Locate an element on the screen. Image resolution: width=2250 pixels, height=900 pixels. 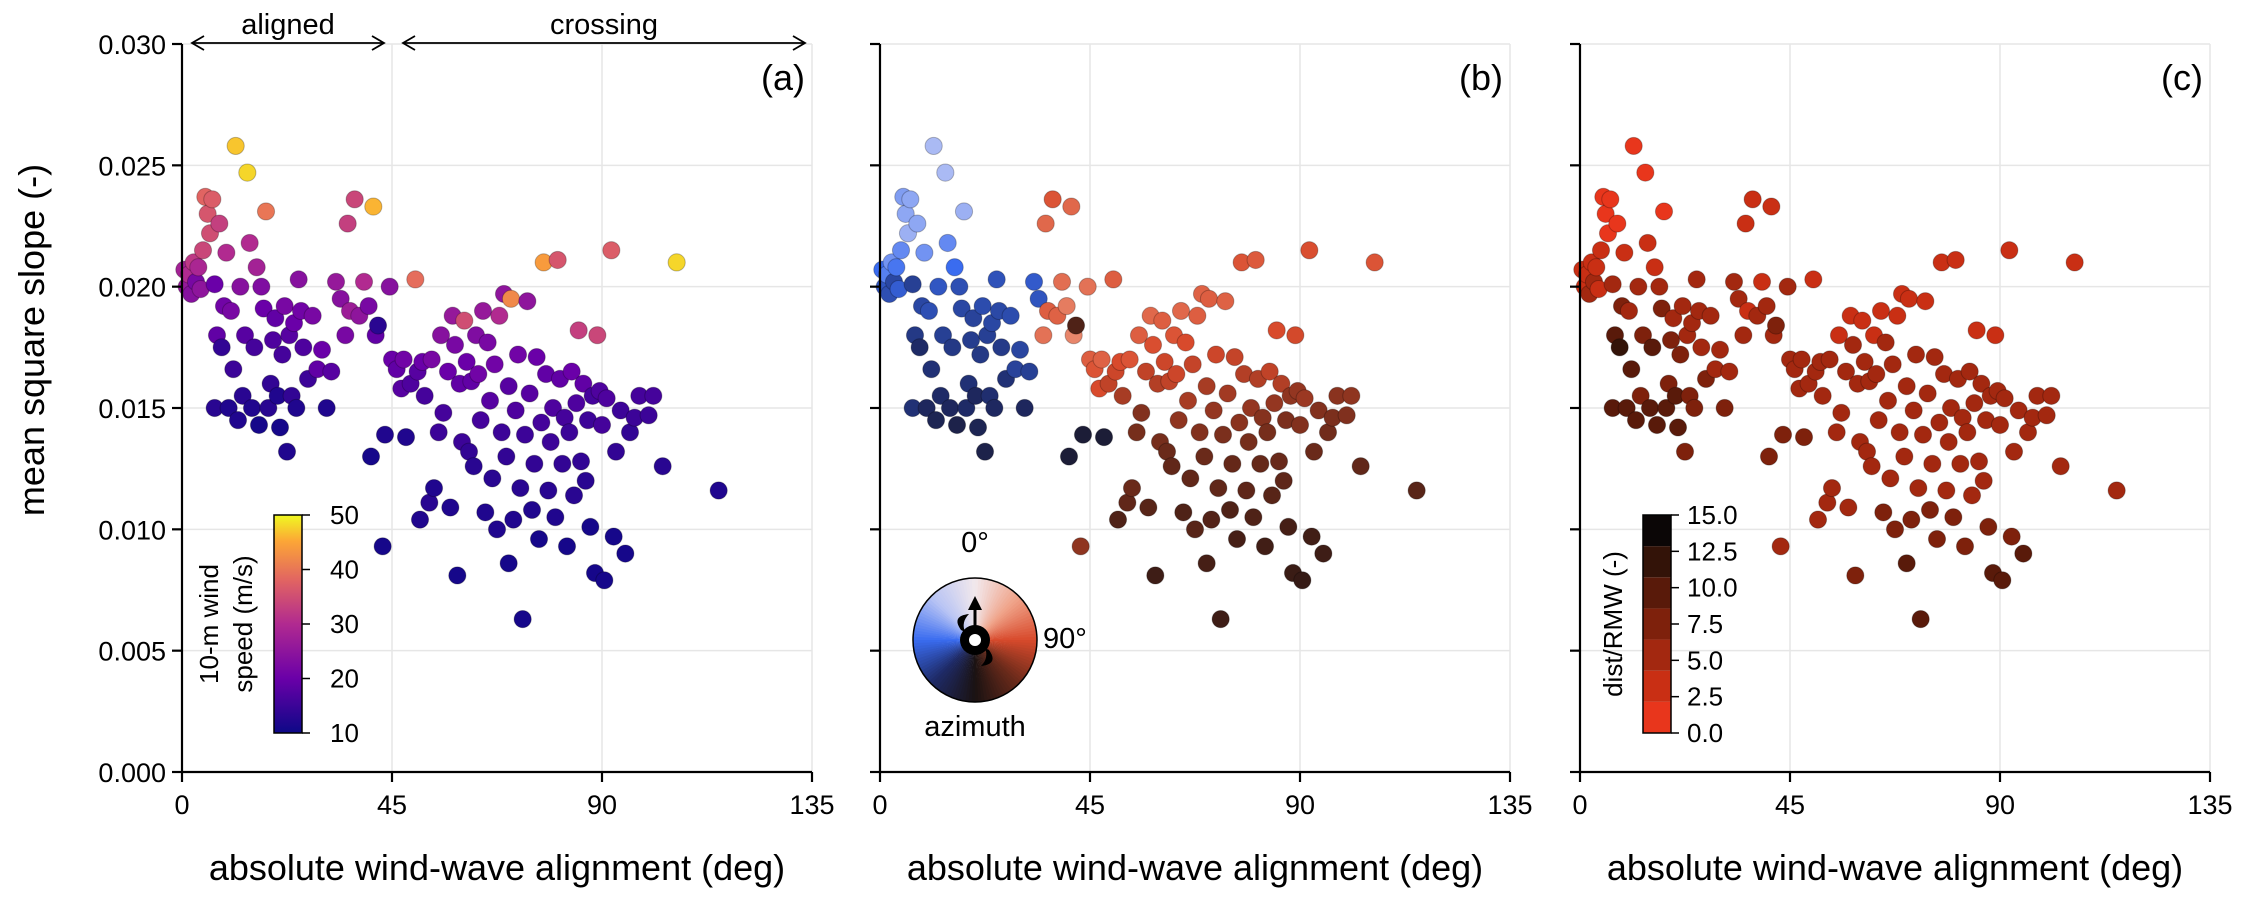
dist-rmw-colorbar: 0.0 2.5 5.0 7.5 10.0 12.5 15.0 is located at coordinates (1690, 624).